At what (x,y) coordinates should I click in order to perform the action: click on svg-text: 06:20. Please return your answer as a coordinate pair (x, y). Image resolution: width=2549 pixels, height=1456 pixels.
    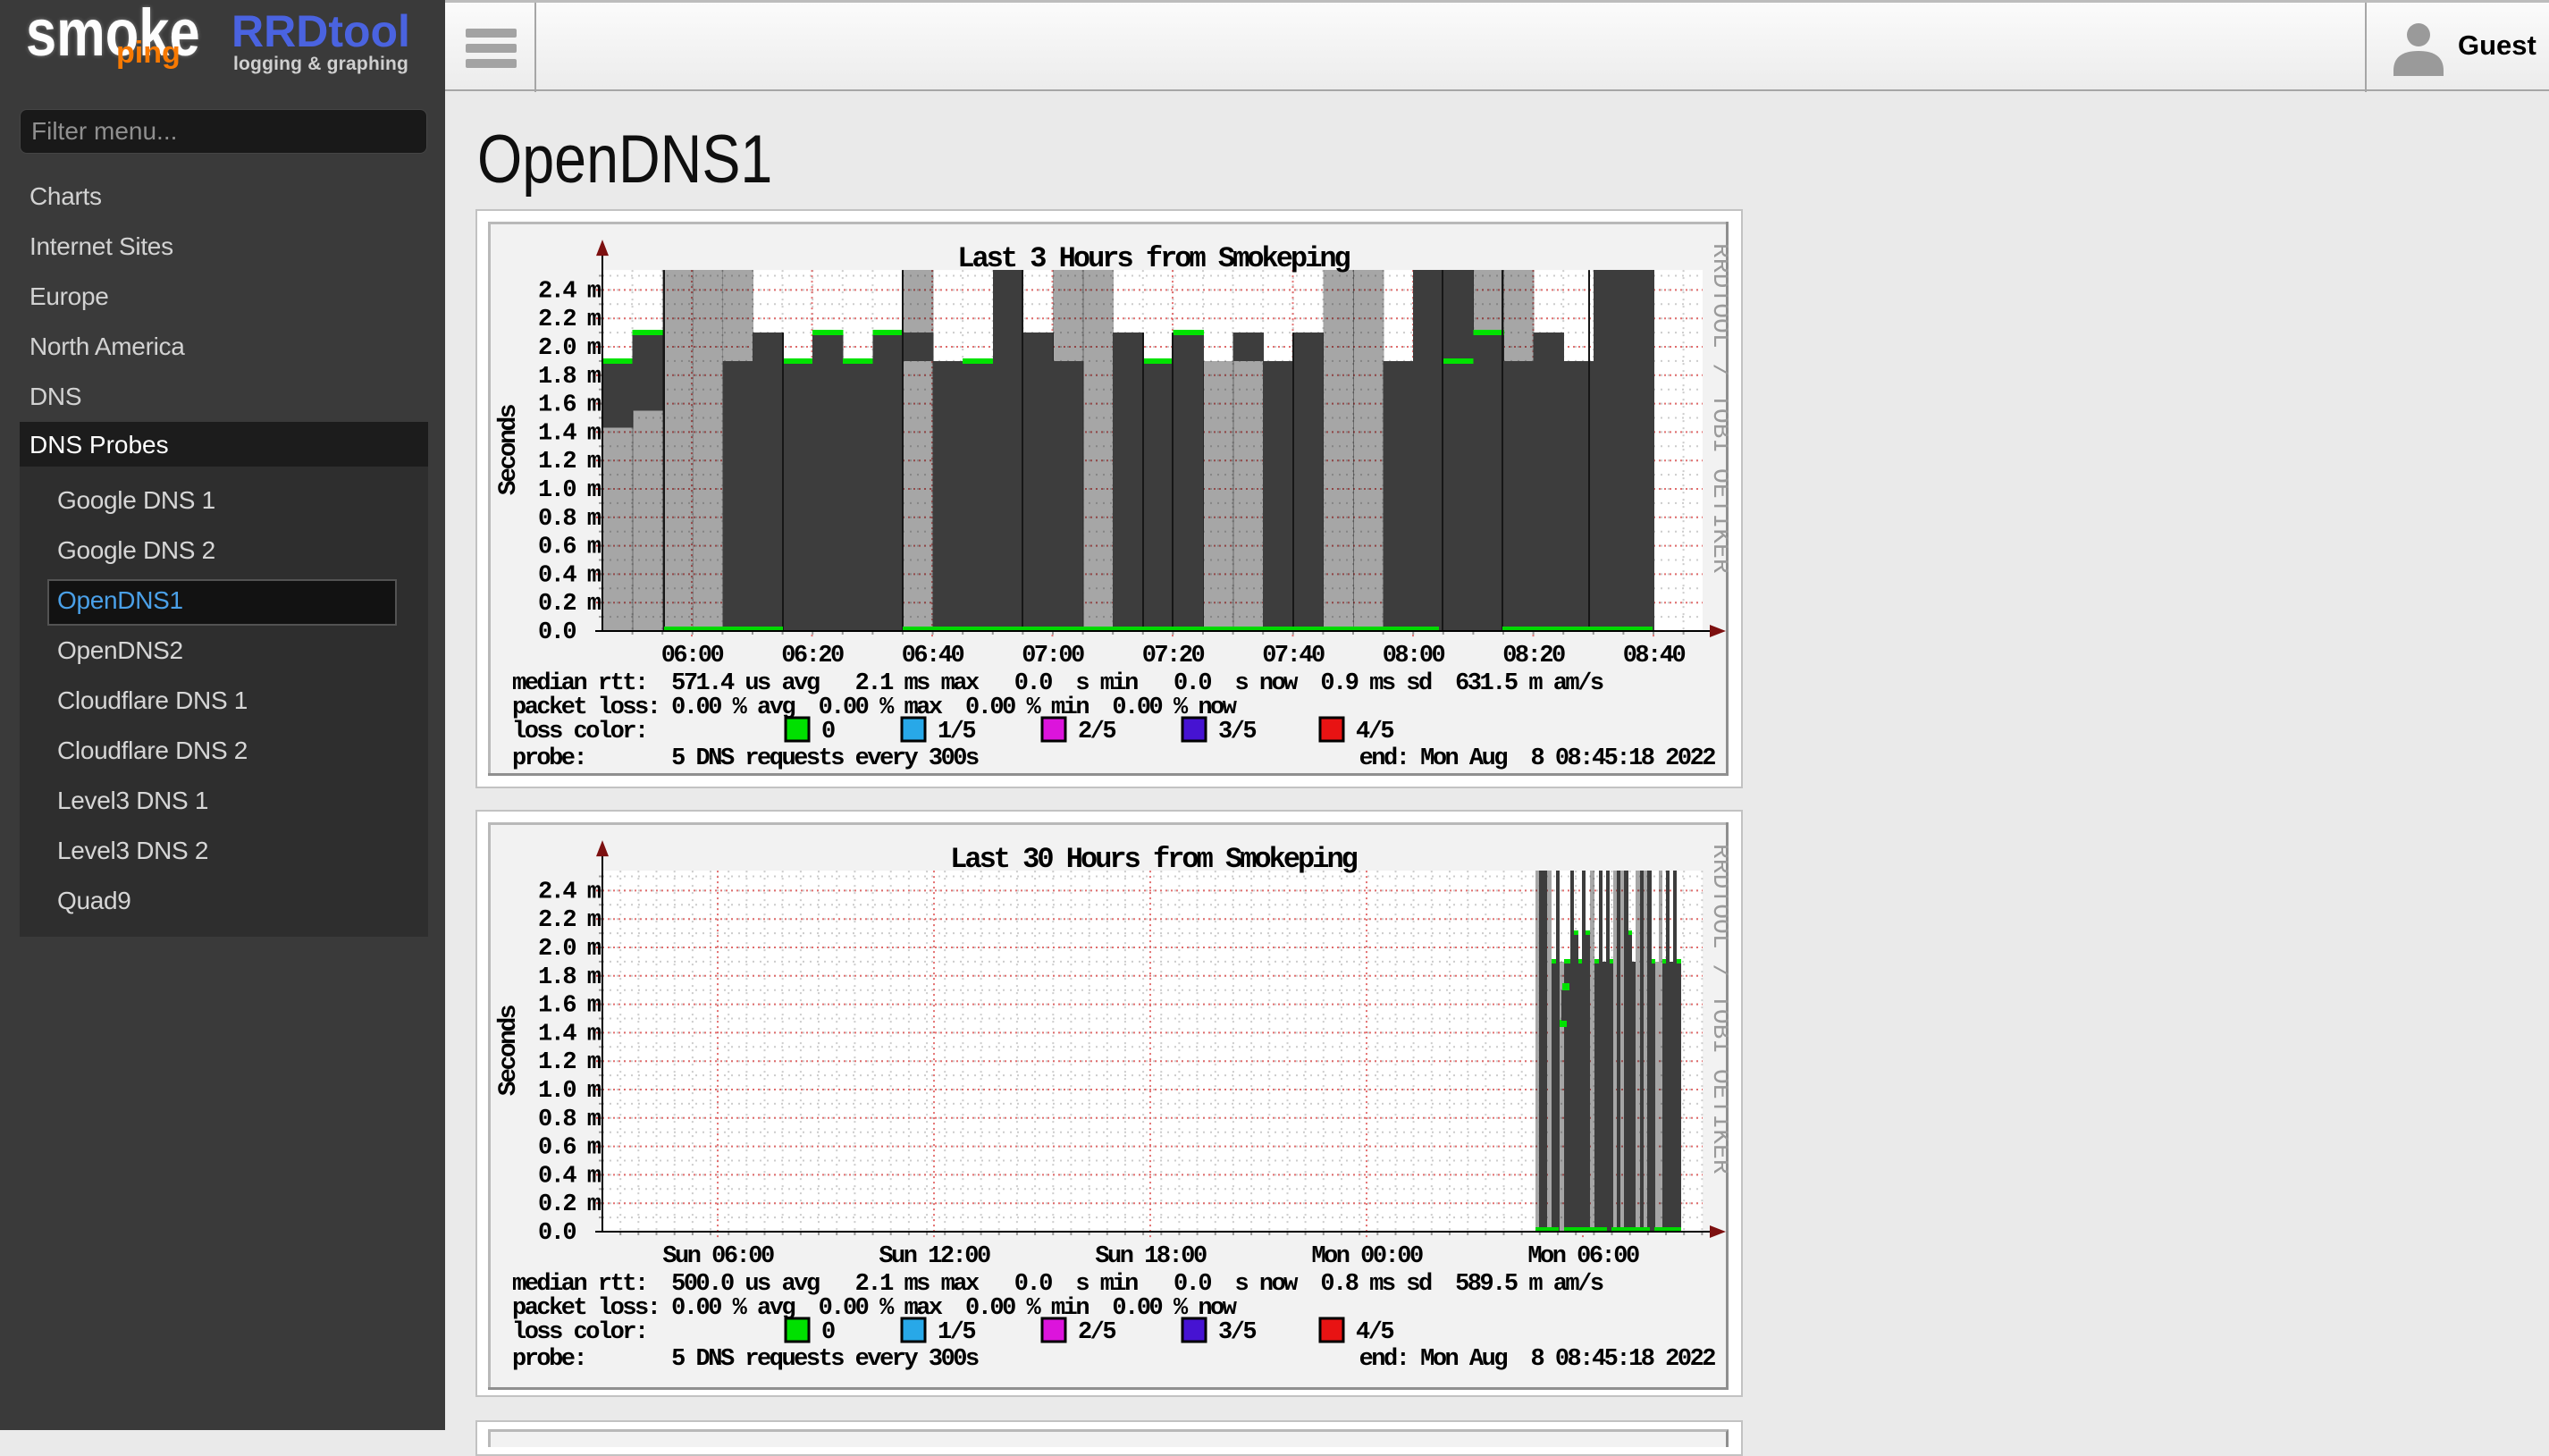
    Looking at the image, I should click on (812, 656).